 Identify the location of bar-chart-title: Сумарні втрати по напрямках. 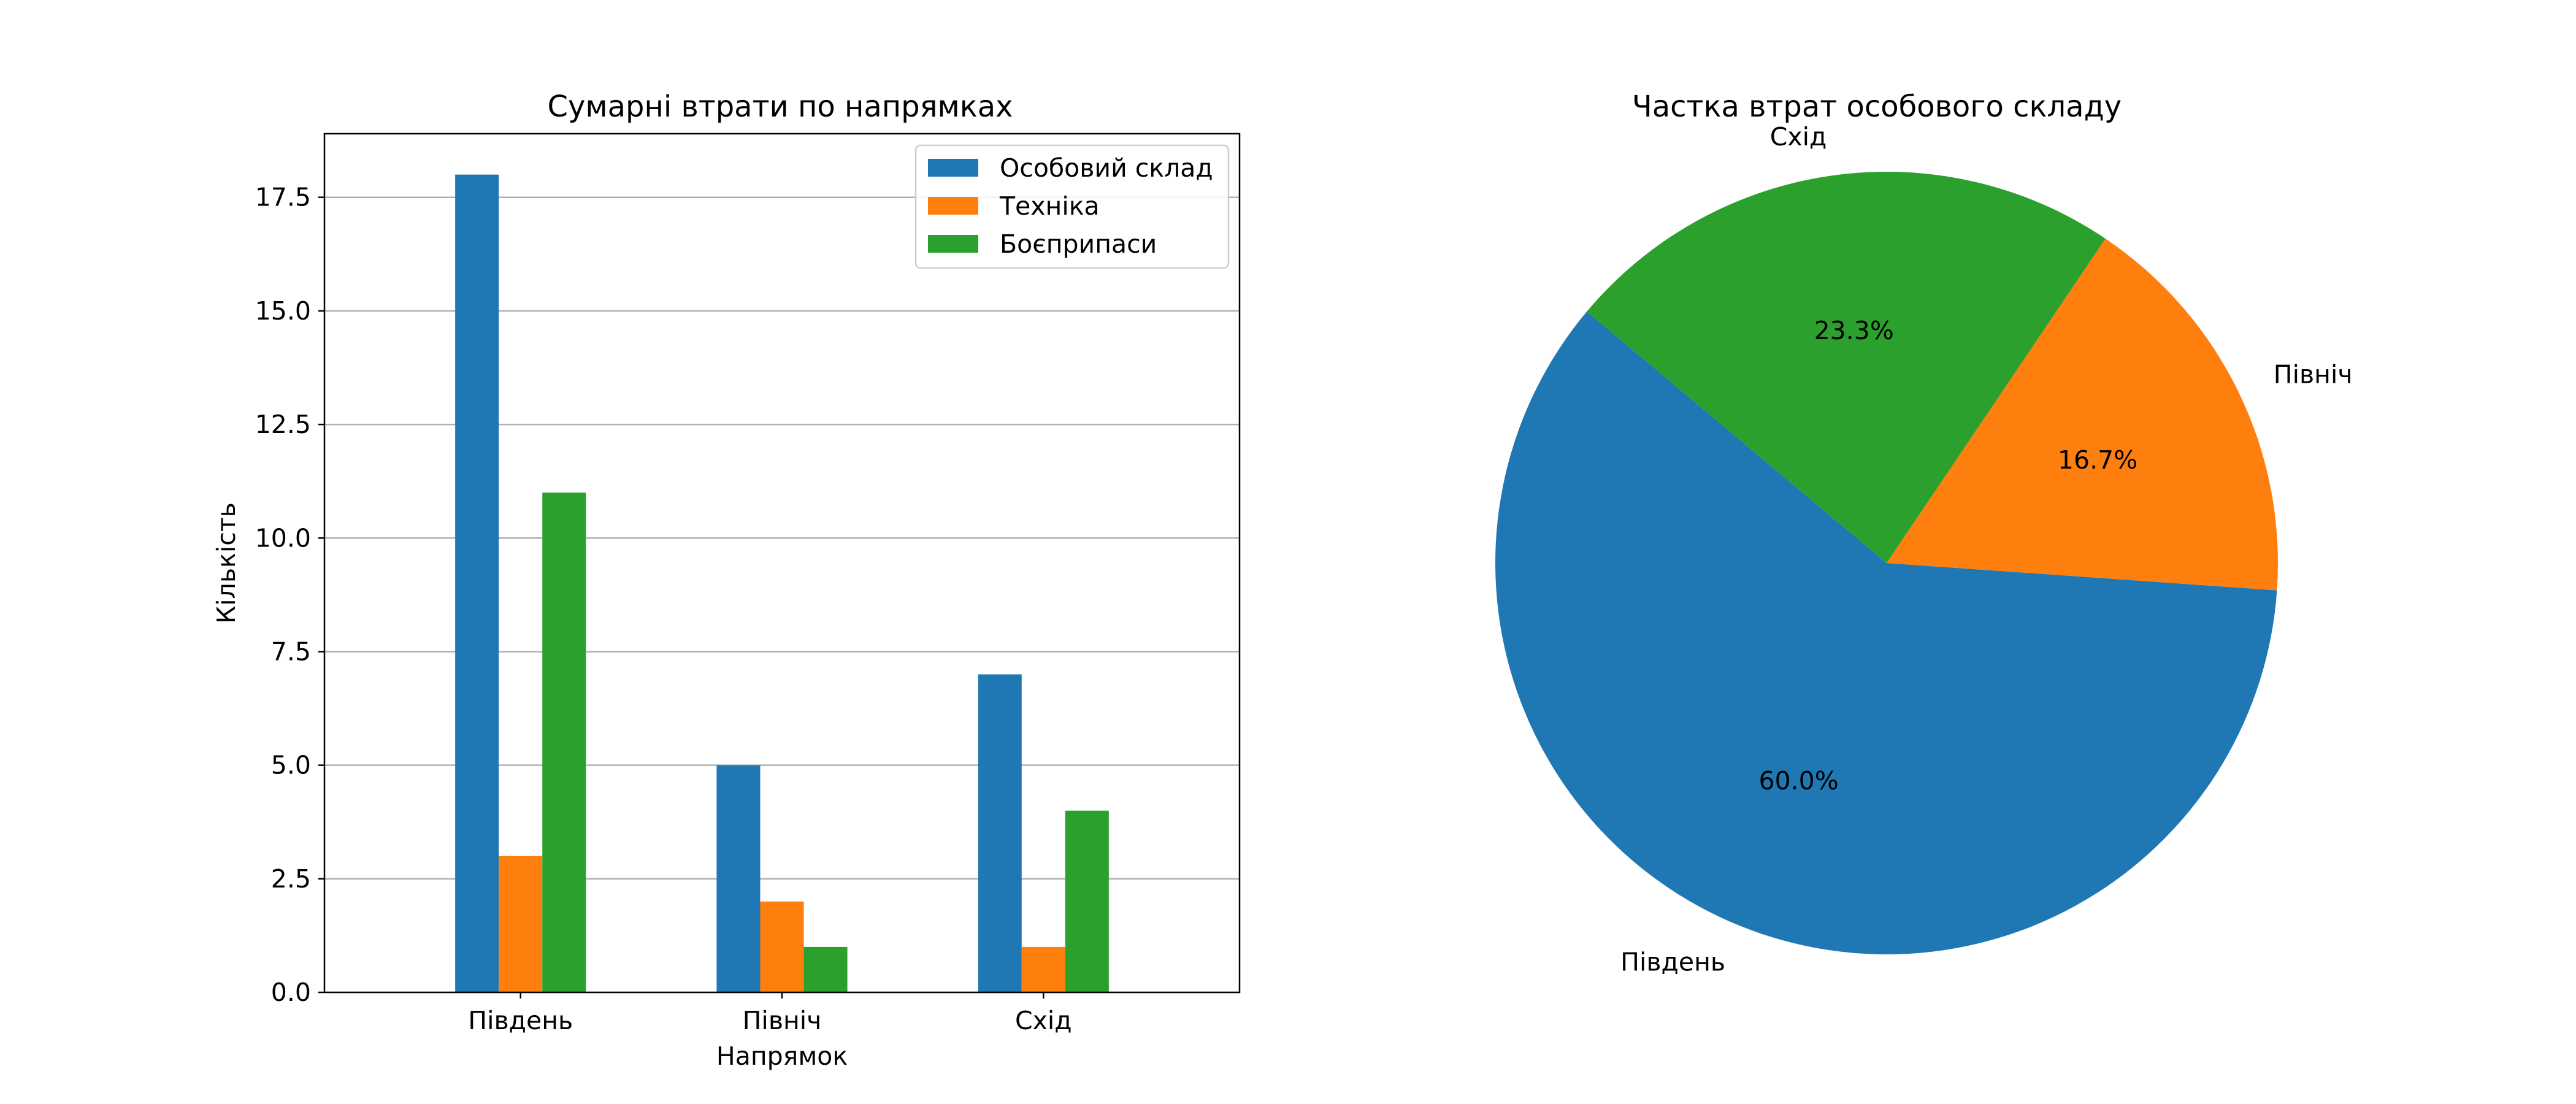
(780, 107).